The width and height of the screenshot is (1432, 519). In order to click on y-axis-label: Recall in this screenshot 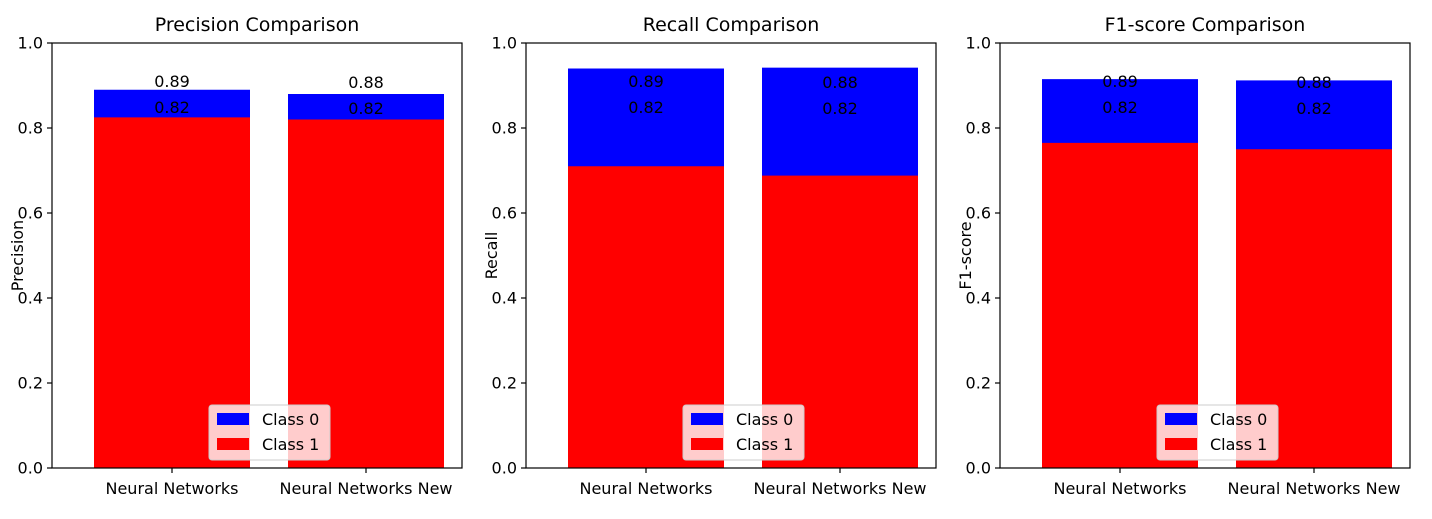, I will do `click(491, 256)`.